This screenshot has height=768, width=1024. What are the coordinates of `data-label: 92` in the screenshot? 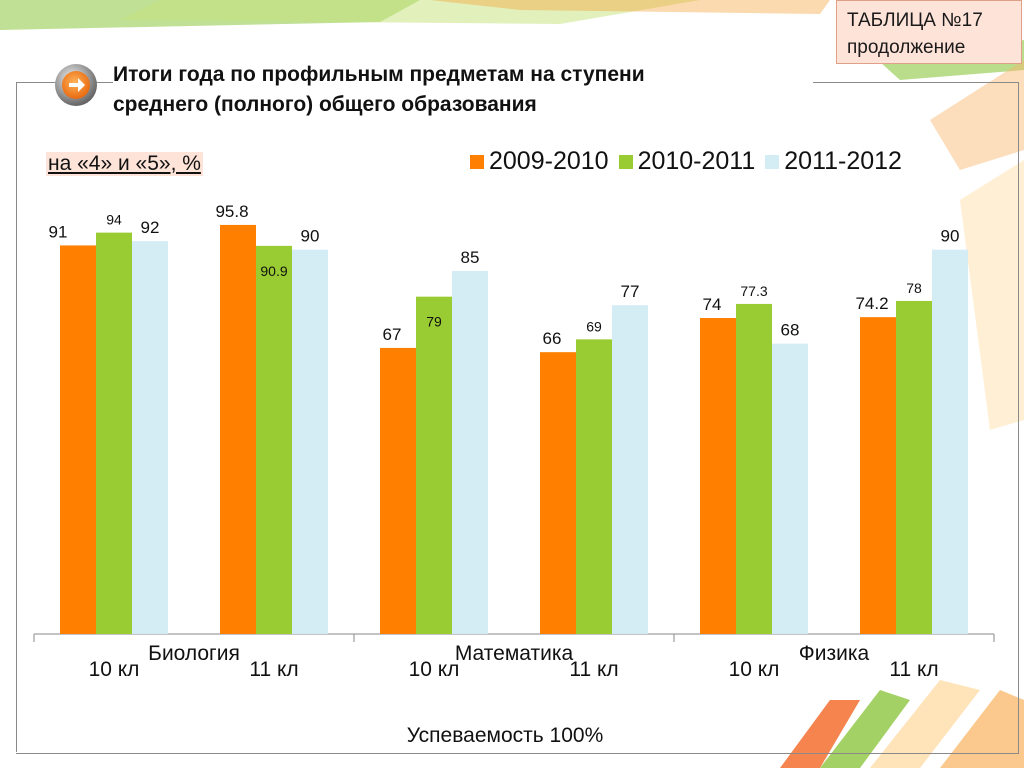 It's located at (150, 227).